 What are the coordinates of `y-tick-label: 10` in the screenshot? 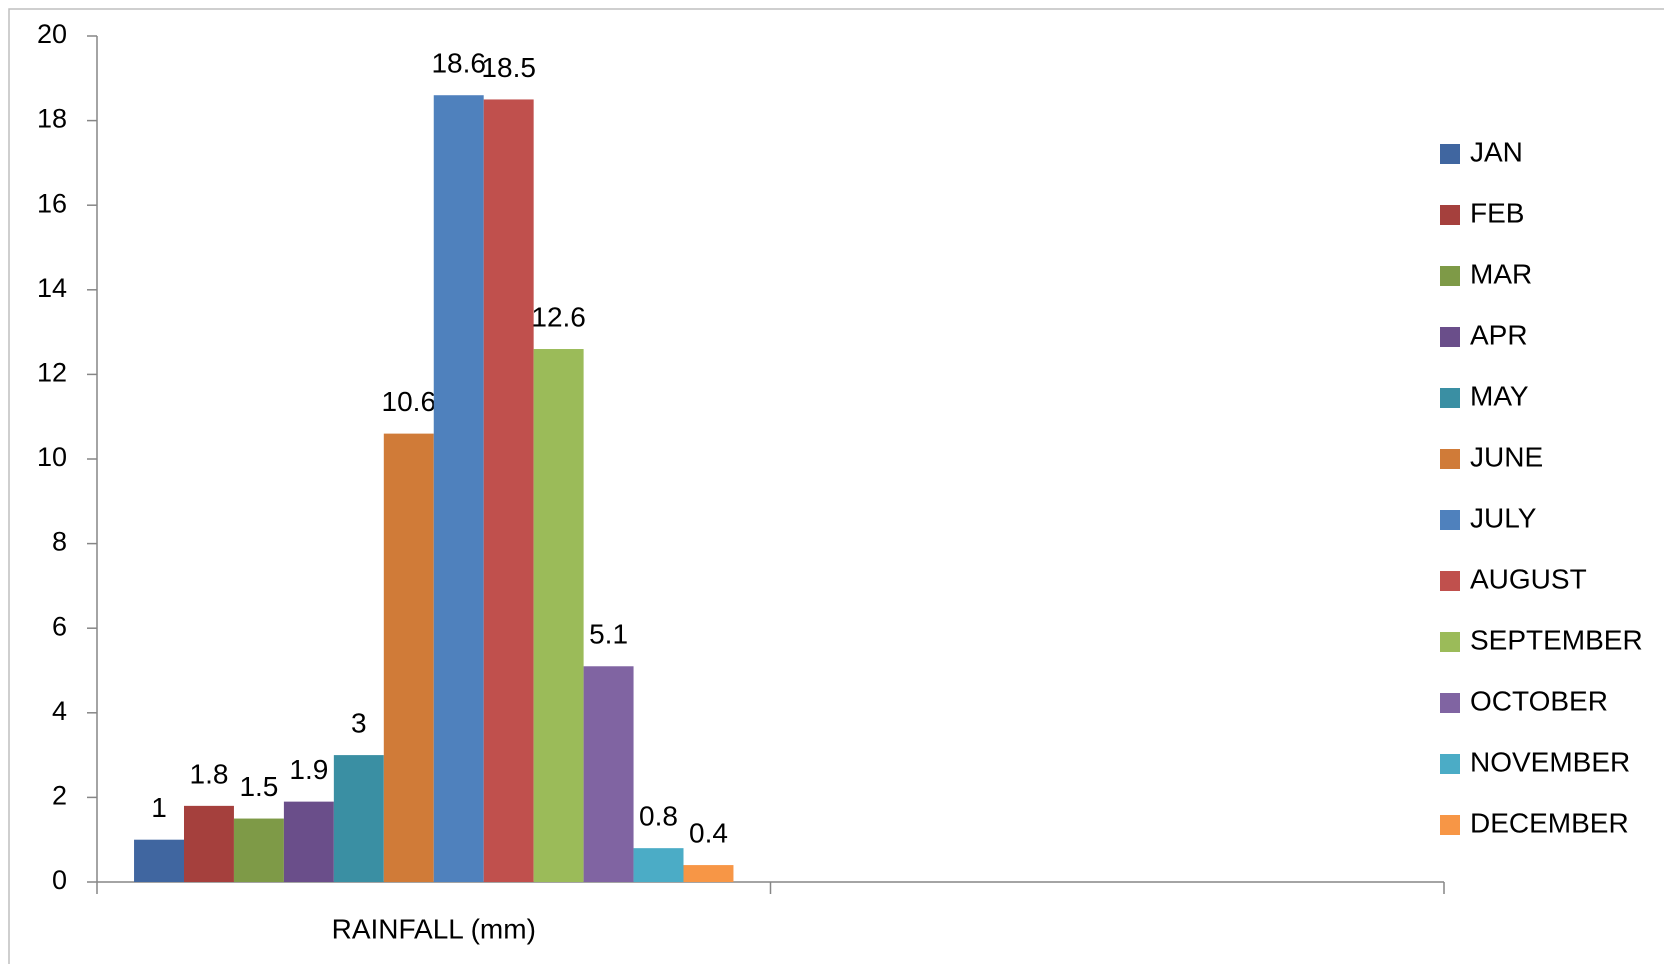 It's located at (52, 457).